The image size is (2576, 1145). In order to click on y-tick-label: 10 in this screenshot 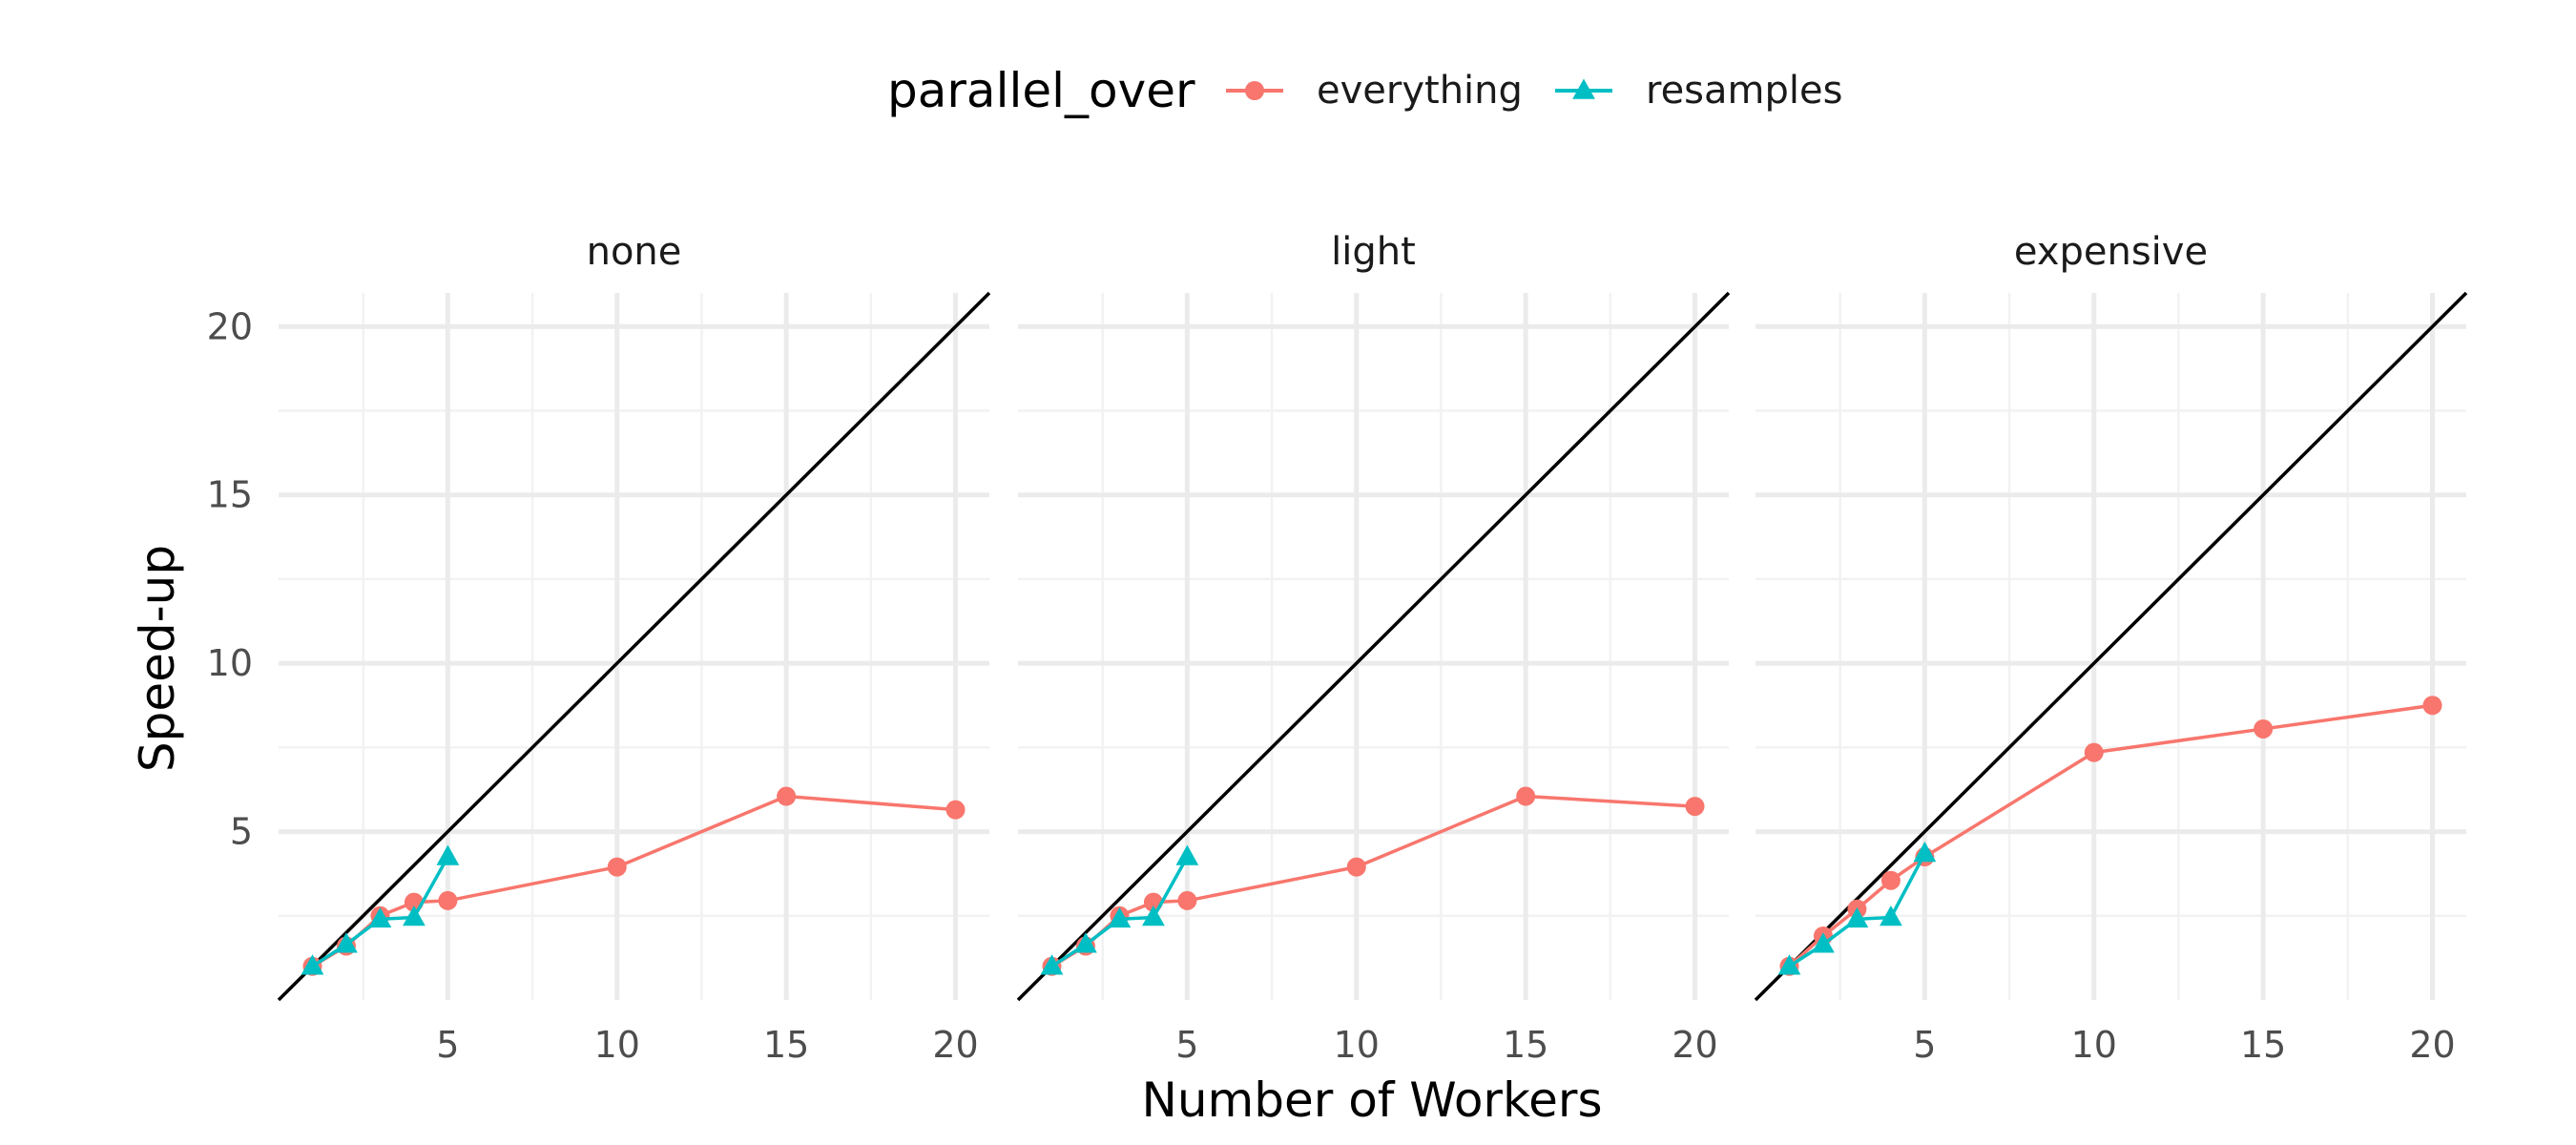, I will do `click(230, 663)`.